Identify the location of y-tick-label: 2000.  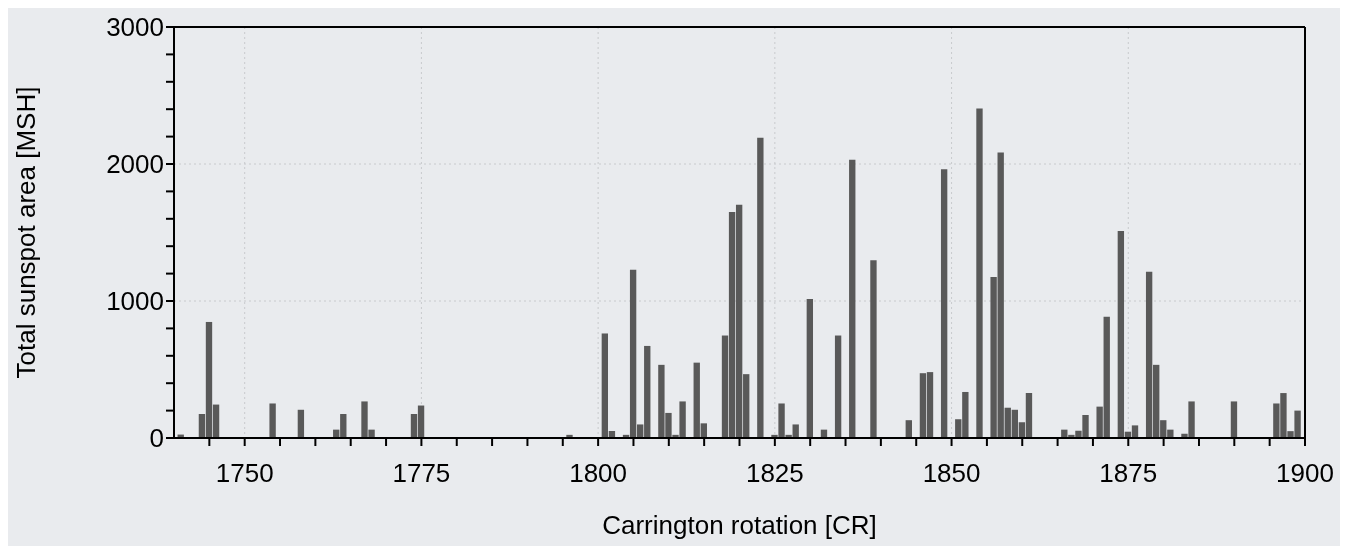
(135, 164).